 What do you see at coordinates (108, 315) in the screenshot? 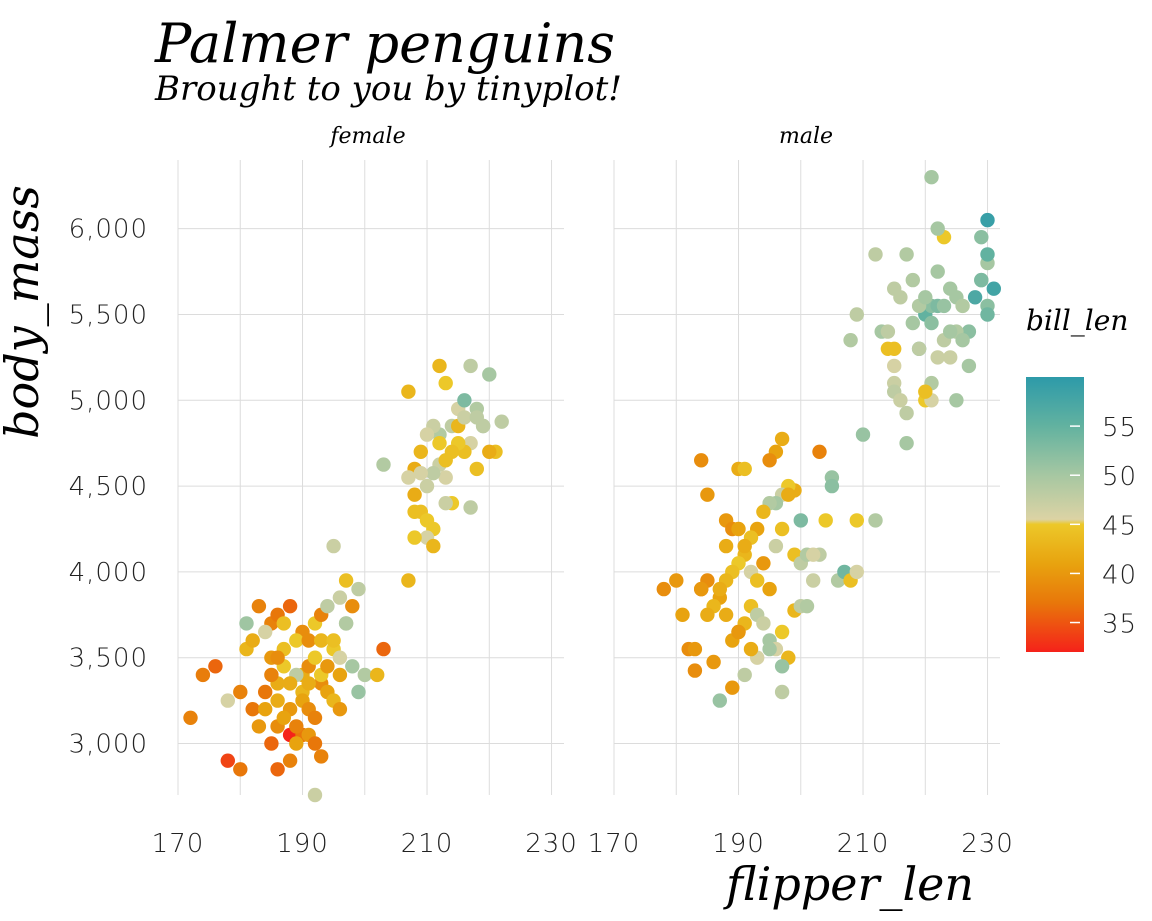
I see `y-tick-label: 5,500` at bounding box center [108, 315].